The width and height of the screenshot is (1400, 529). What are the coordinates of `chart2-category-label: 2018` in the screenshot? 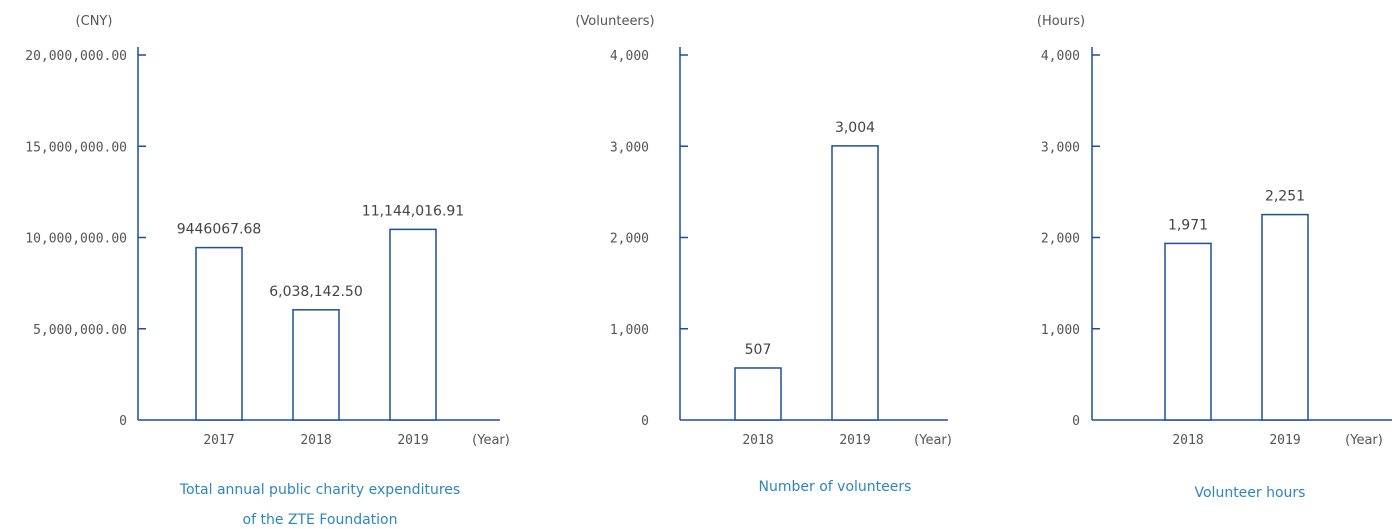 It's located at (757, 440).